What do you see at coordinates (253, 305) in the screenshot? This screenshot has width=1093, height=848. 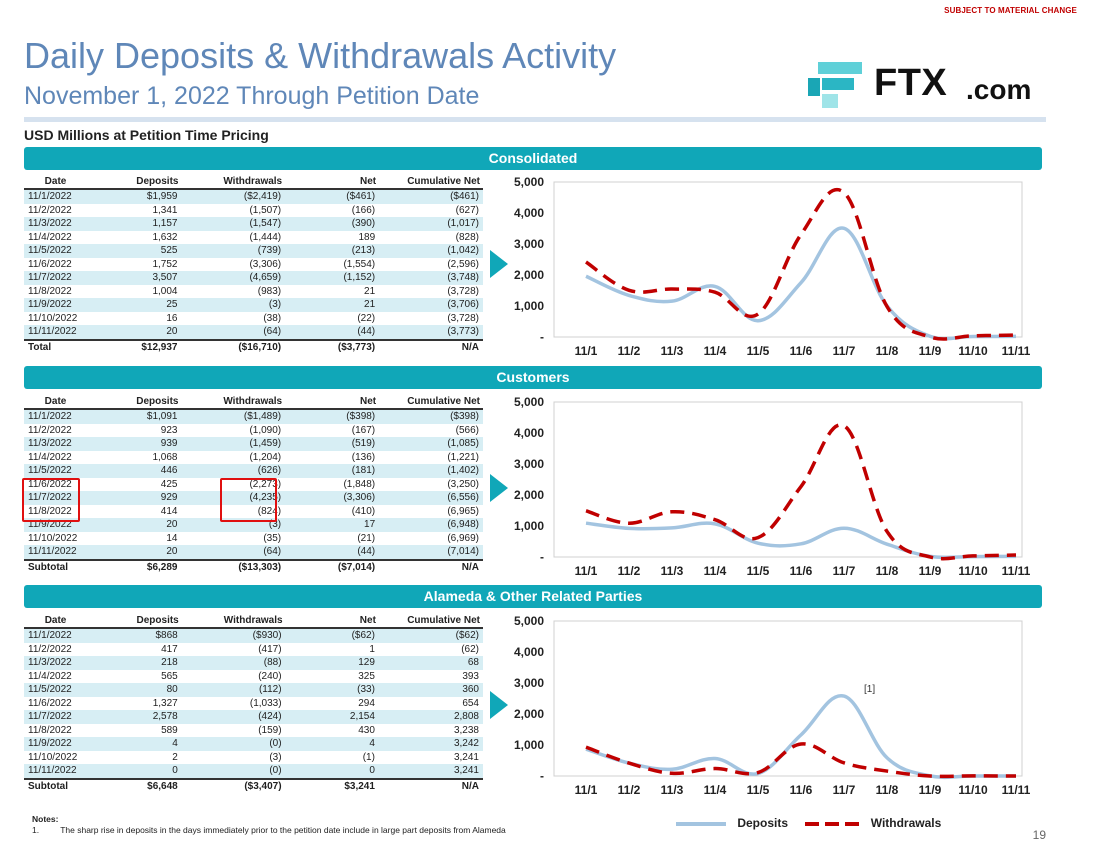 I see `table-row: 11/9/2022 25 (3) 21 (3,706)` at bounding box center [253, 305].